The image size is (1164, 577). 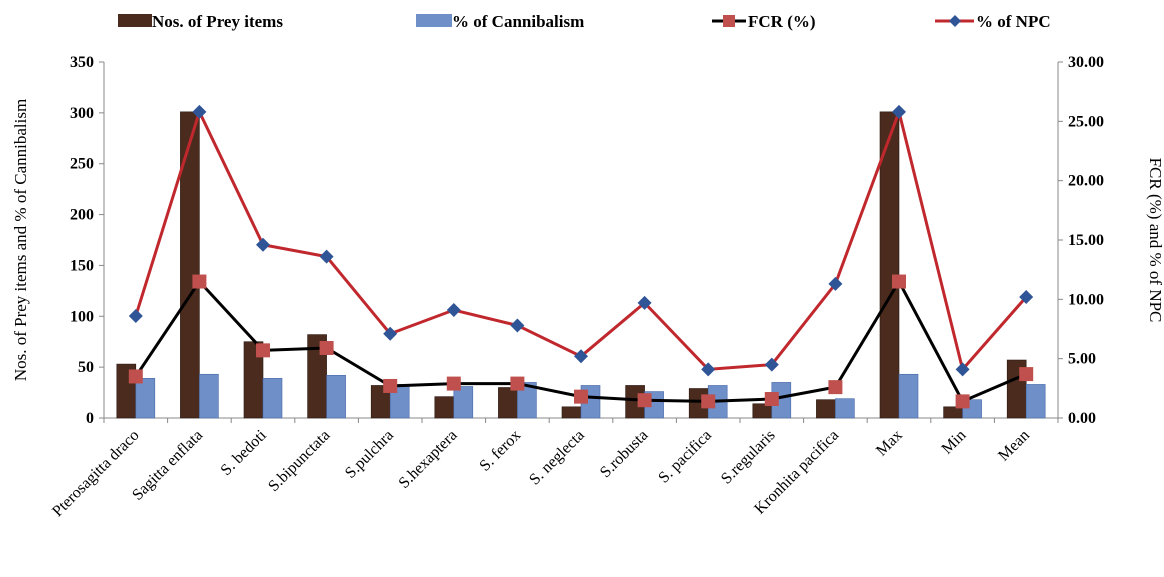 What do you see at coordinates (1082, 418) in the screenshot?
I see `y-right-tick-label: 0.00` at bounding box center [1082, 418].